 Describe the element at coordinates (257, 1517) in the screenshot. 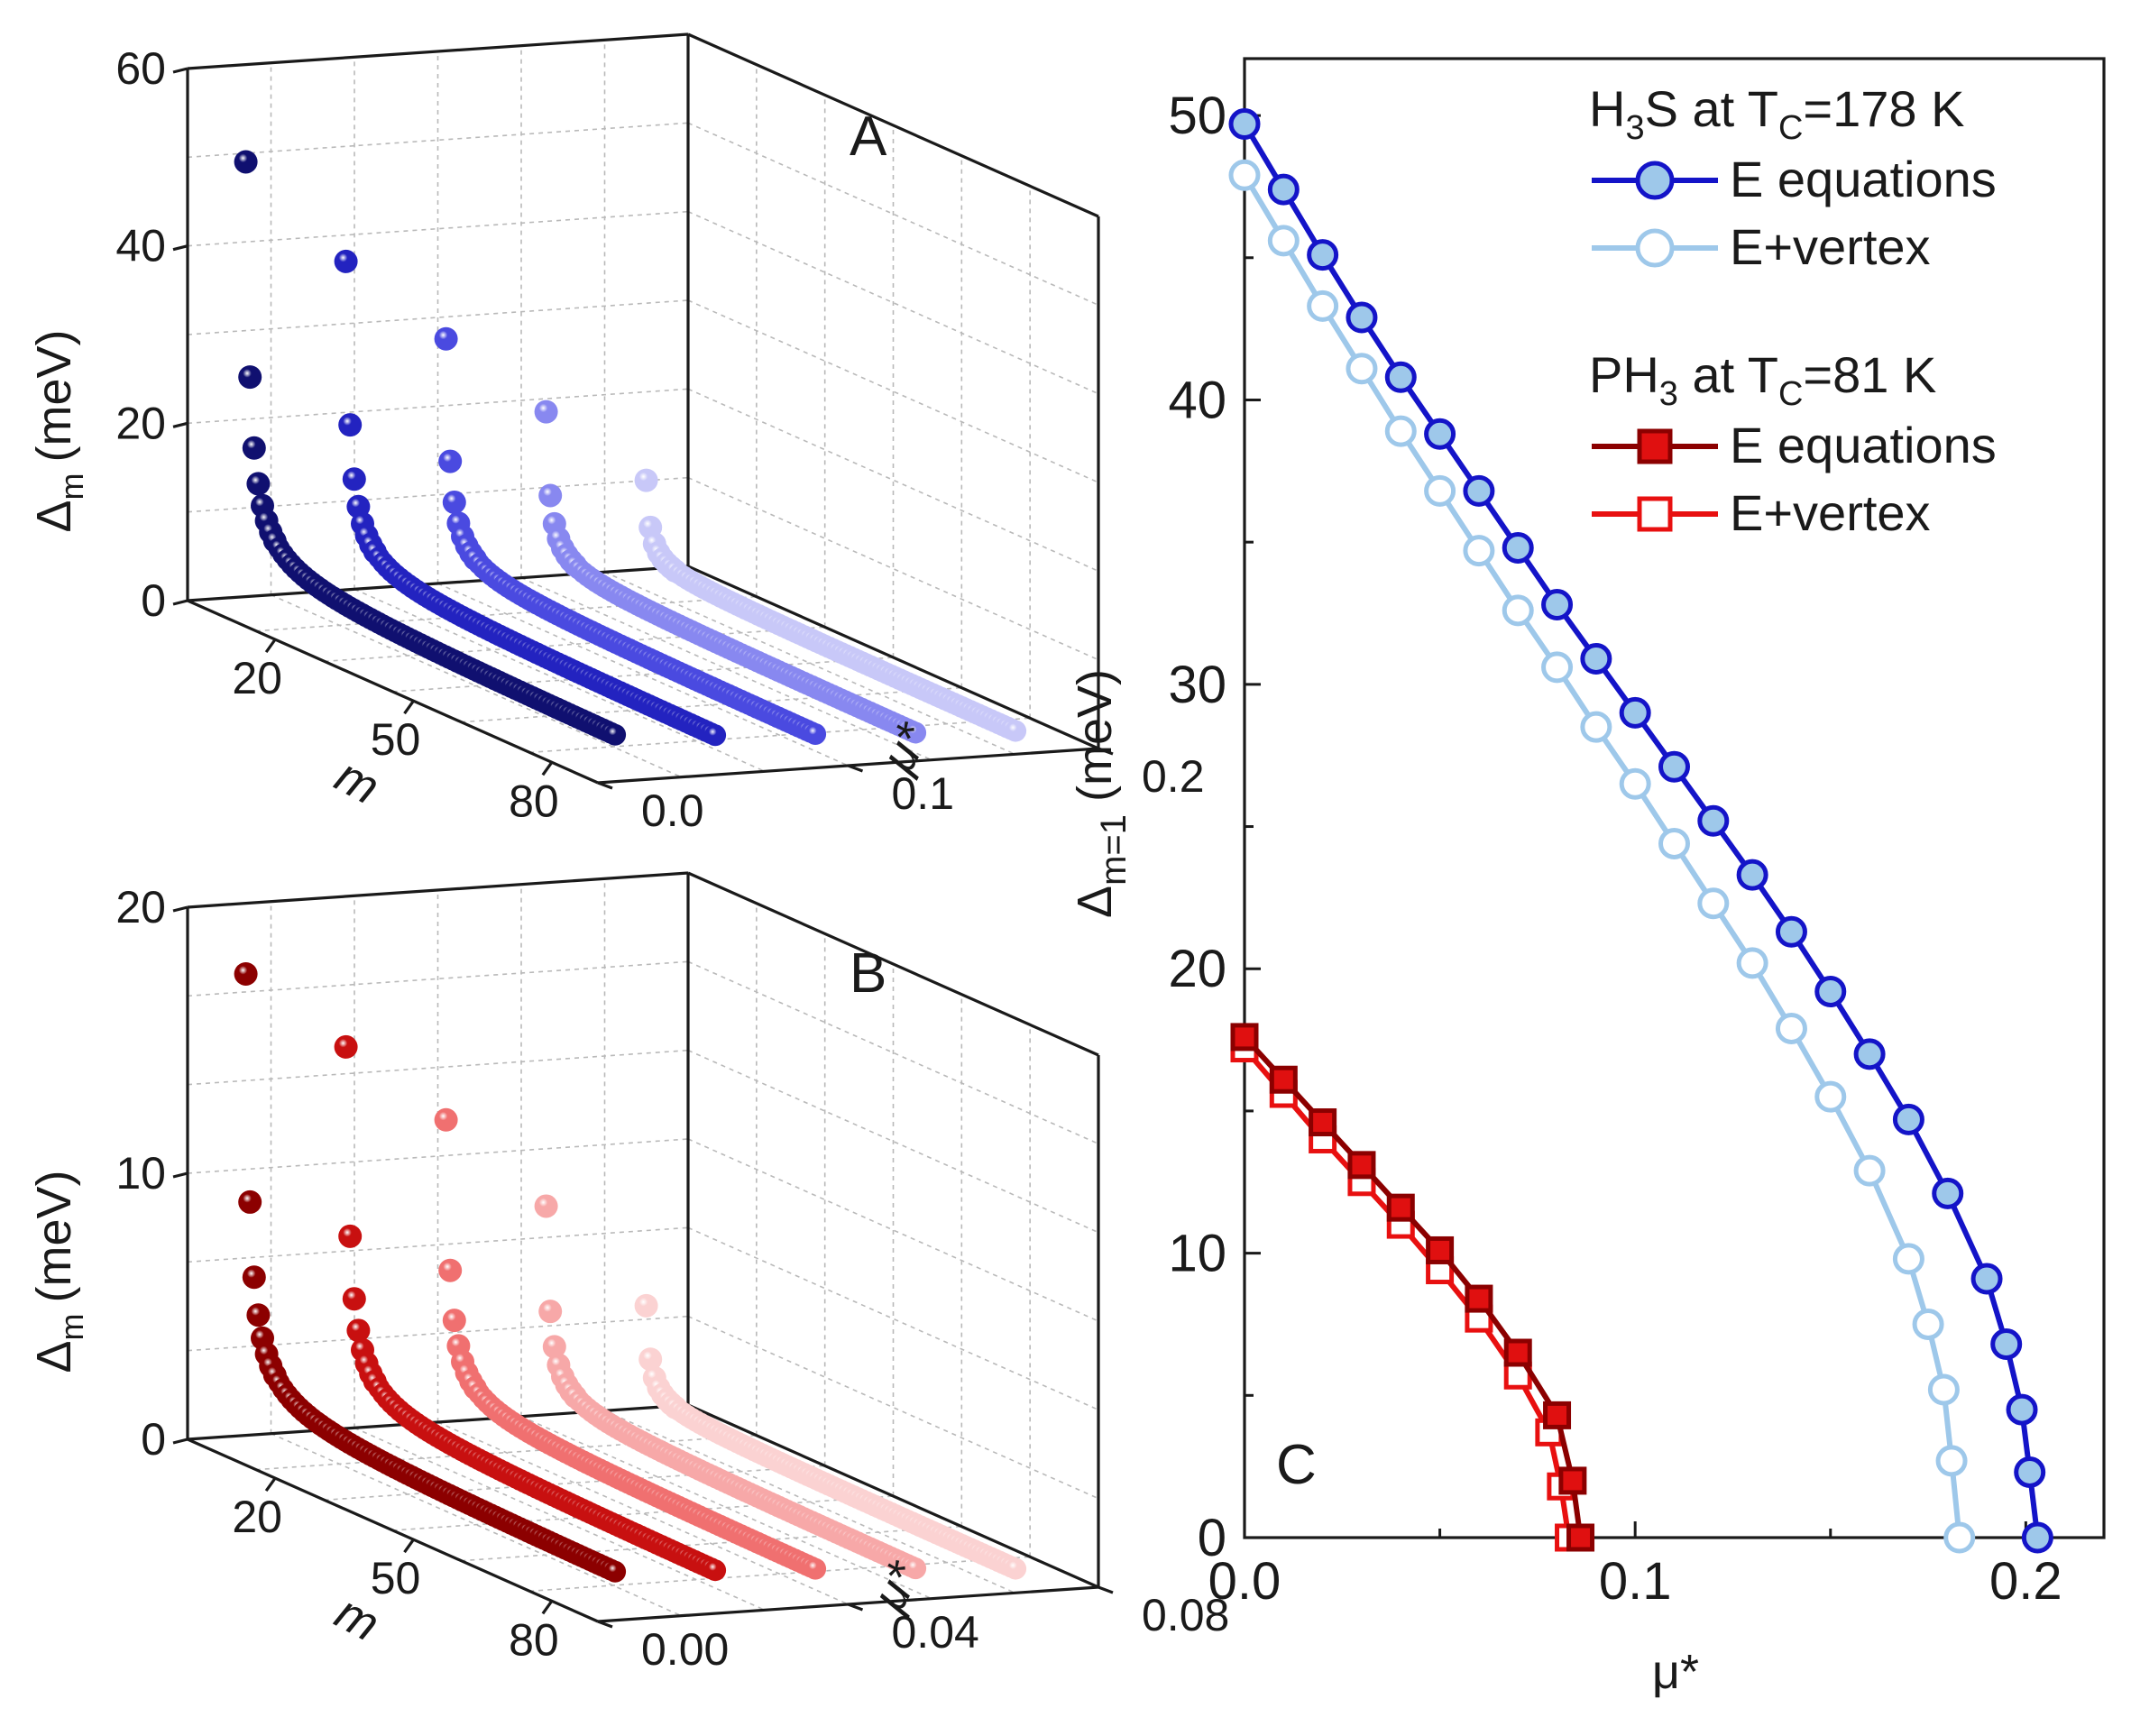

I see `m-tick-label: 20` at that location.